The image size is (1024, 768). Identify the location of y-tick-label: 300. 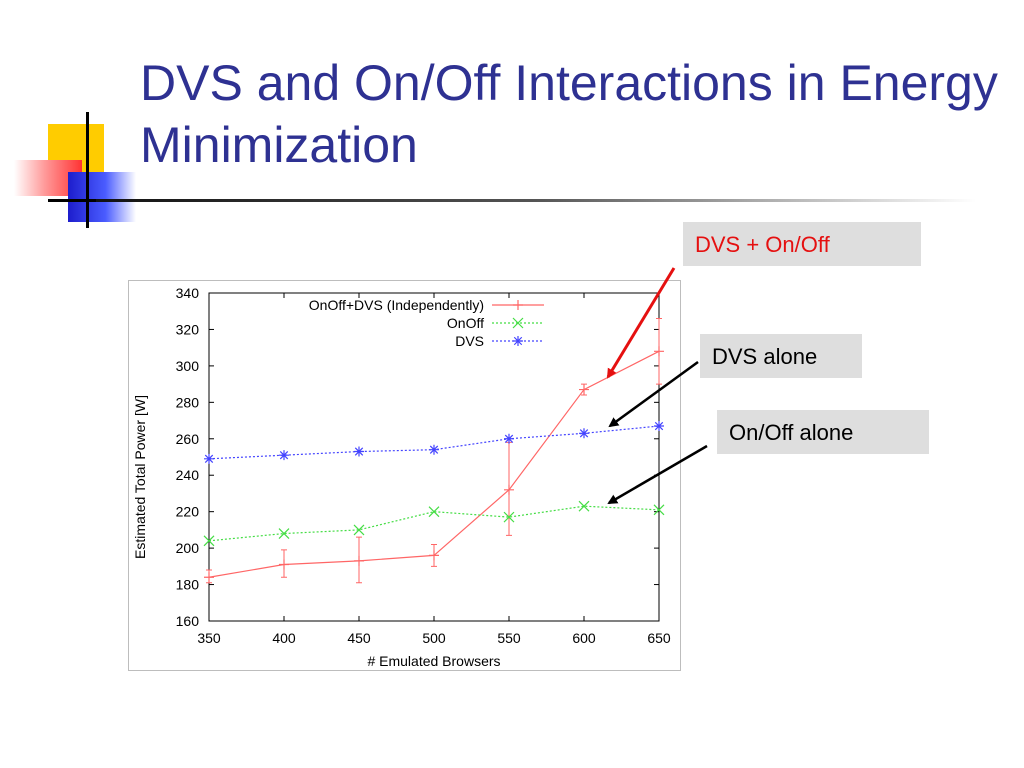
(188, 366).